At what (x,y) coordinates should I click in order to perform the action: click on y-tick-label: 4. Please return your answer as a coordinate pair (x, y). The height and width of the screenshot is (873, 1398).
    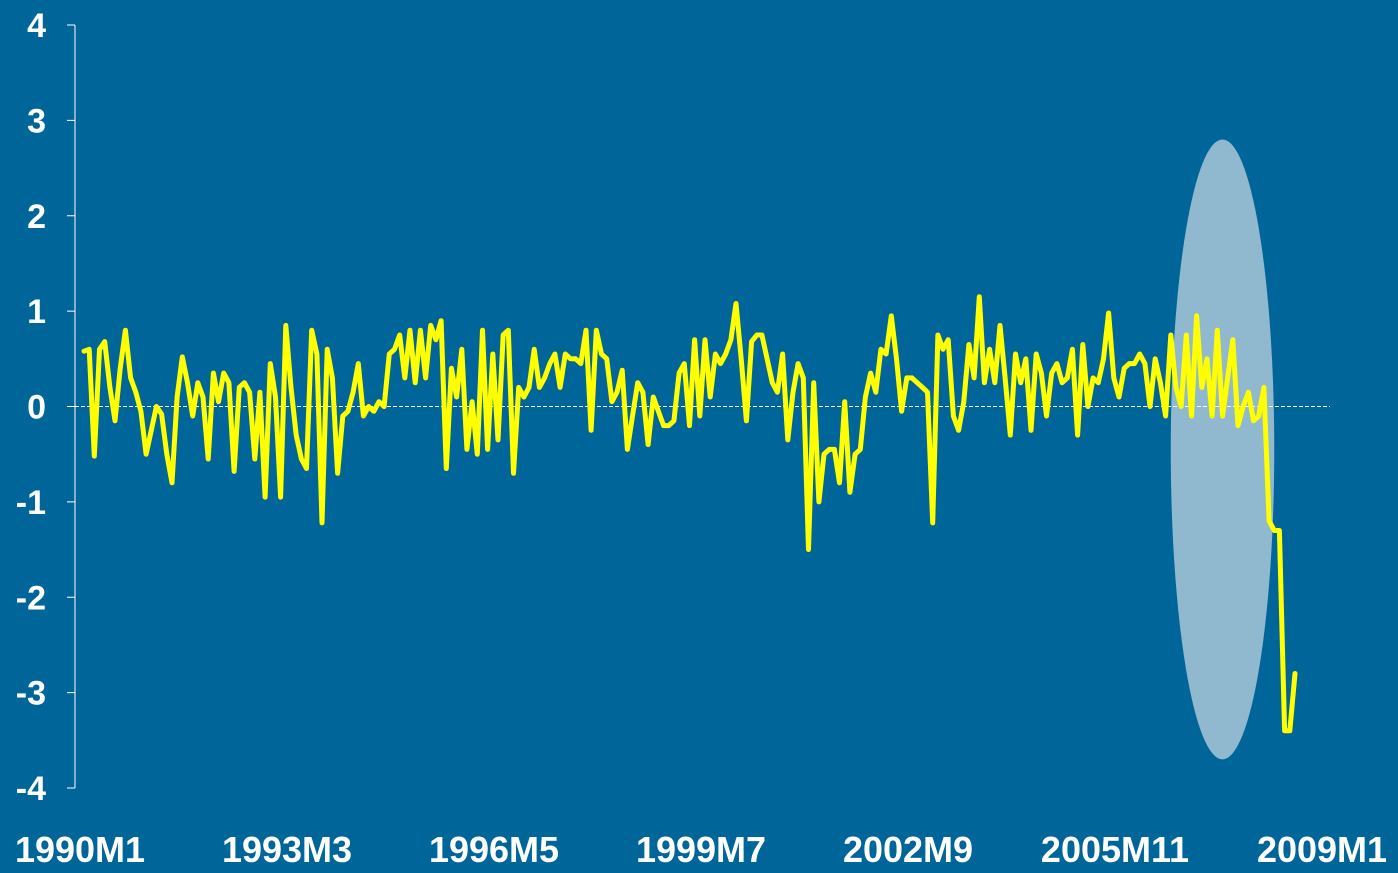
    Looking at the image, I should click on (36, 26).